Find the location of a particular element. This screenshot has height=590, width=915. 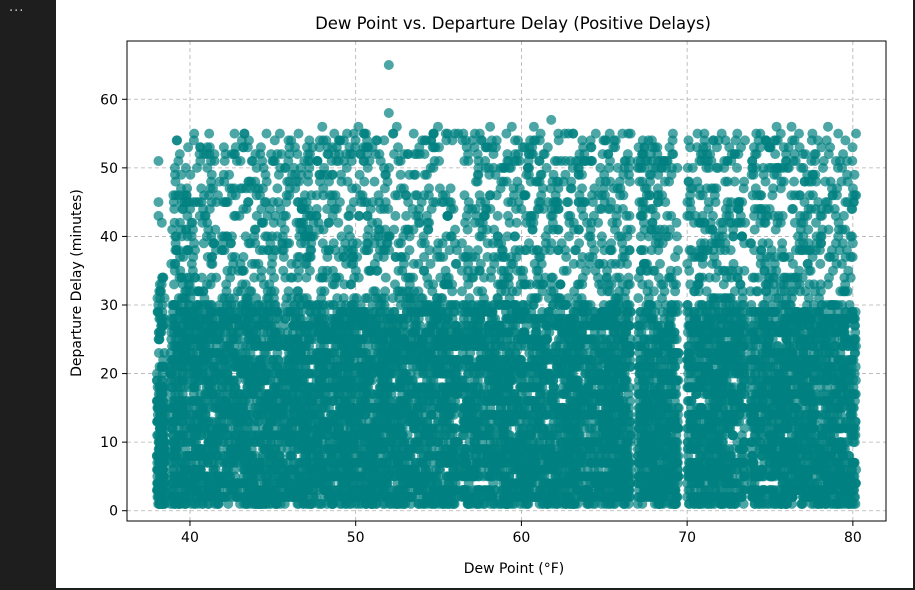

more-options-icon: ··· is located at coordinates (17, 11).